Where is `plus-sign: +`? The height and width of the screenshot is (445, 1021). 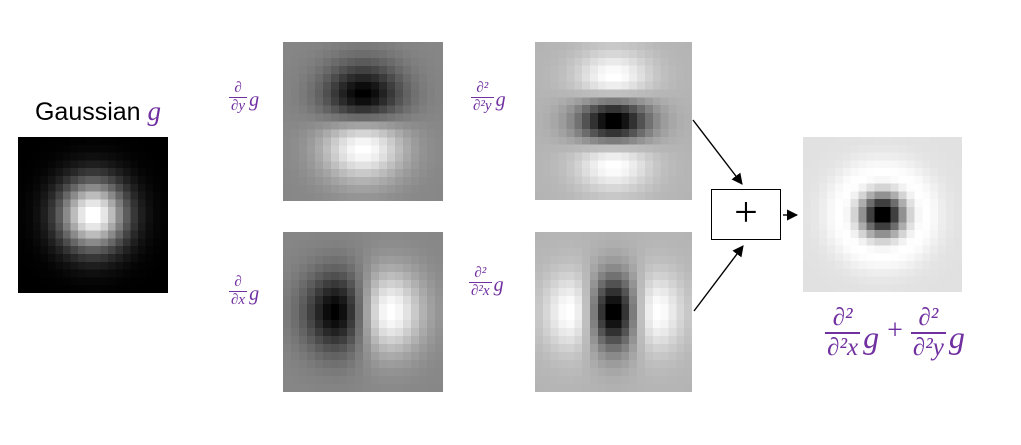 plus-sign: + is located at coordinates (746, 212).